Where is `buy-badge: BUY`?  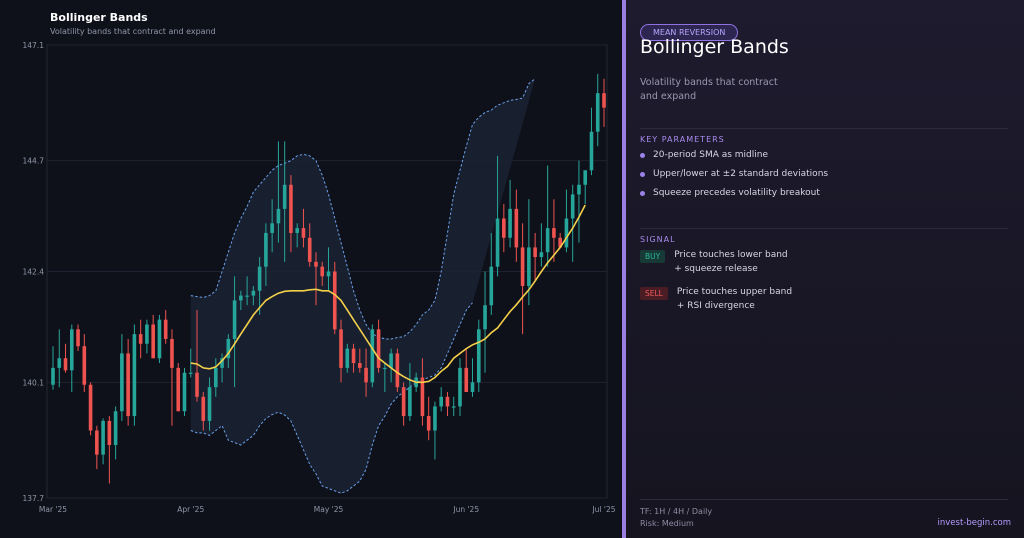 buy-badge: BUY is located at coordinates (653, 256).